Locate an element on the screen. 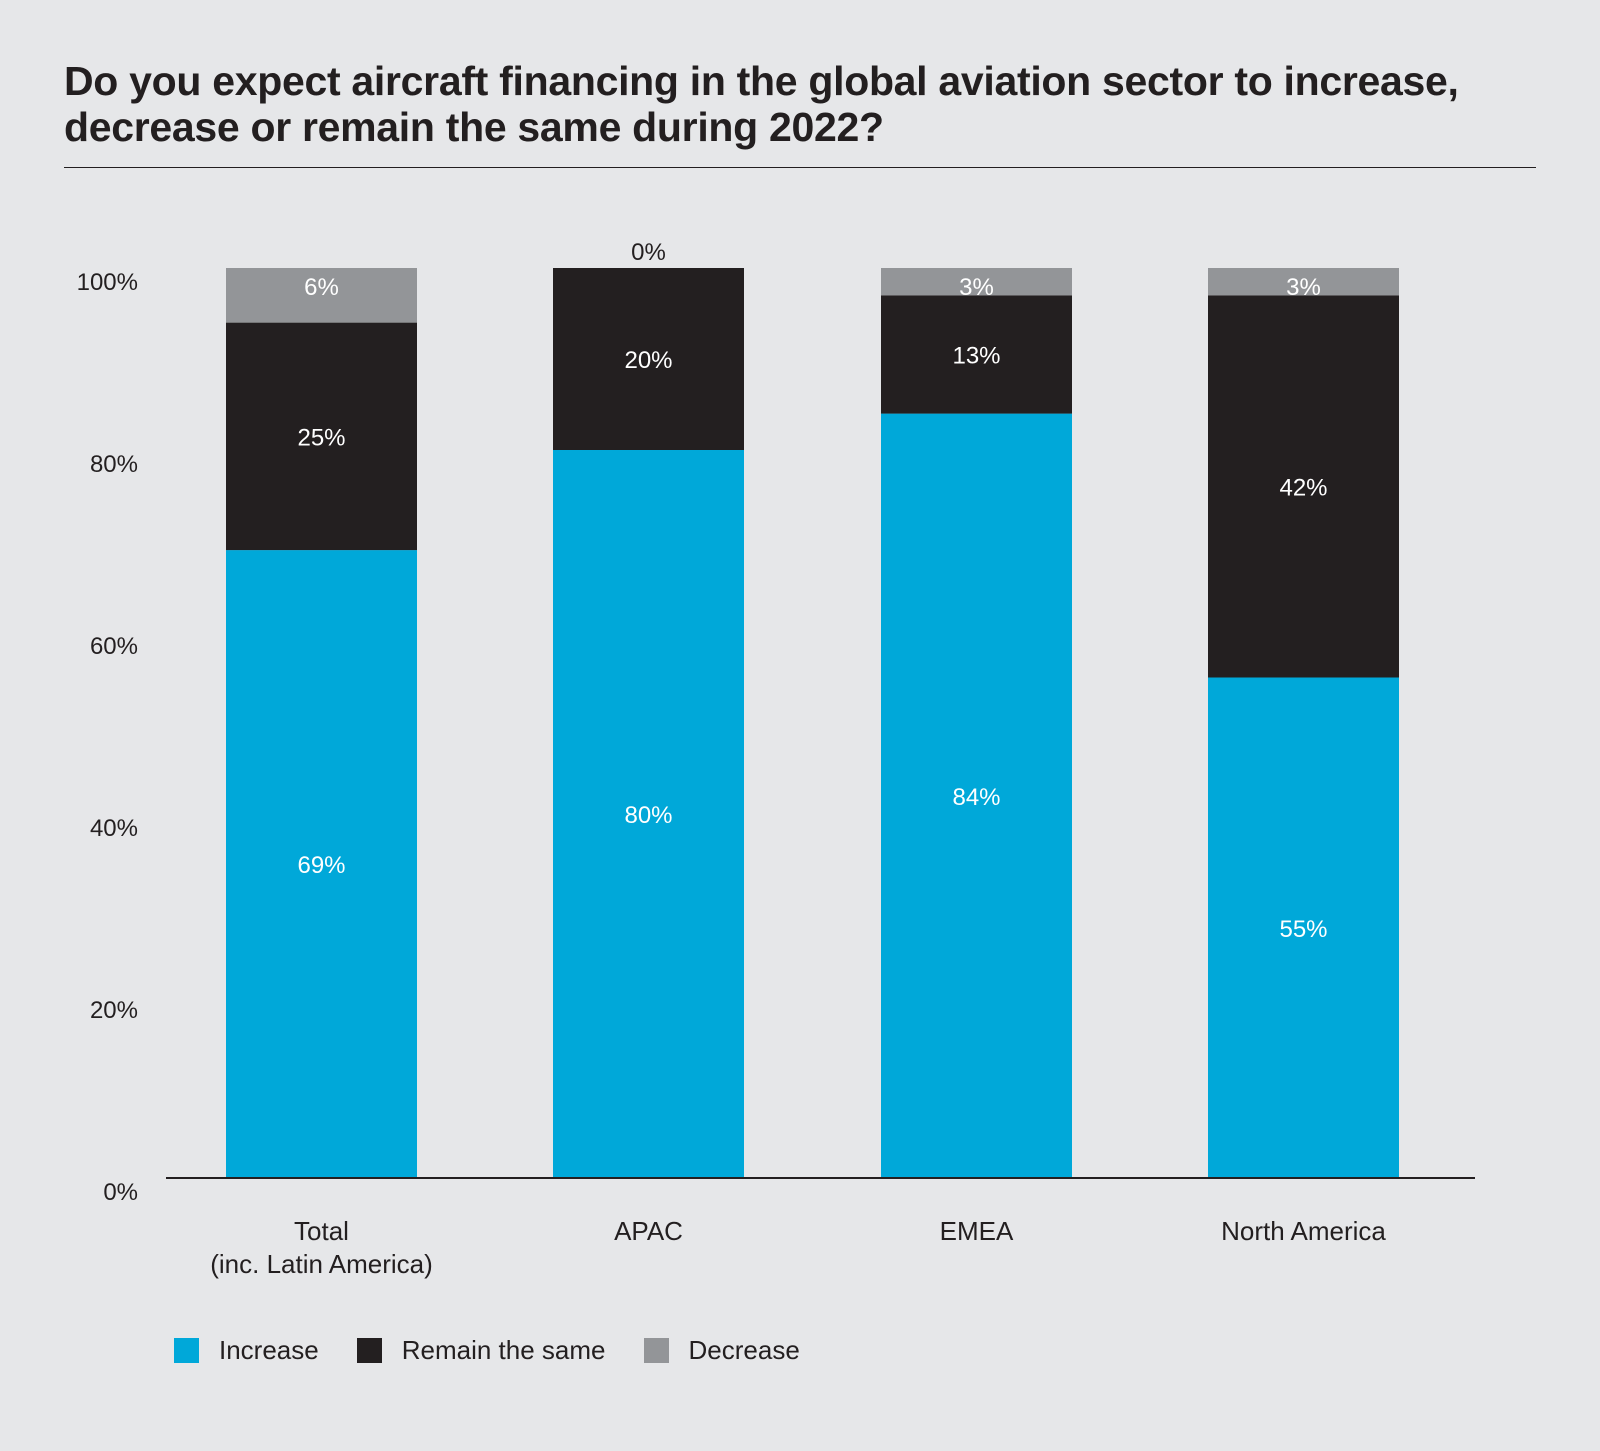 This screenshot has height=1451, width=1600. data-label: 55% is located at coordinates (1303, 929).